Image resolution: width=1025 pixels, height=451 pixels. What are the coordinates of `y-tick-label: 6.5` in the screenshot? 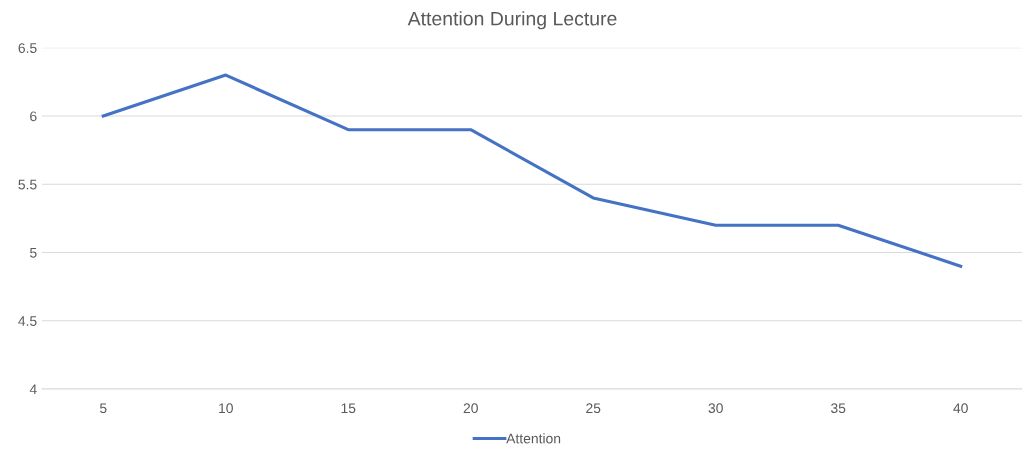 It's located at (27, 48).